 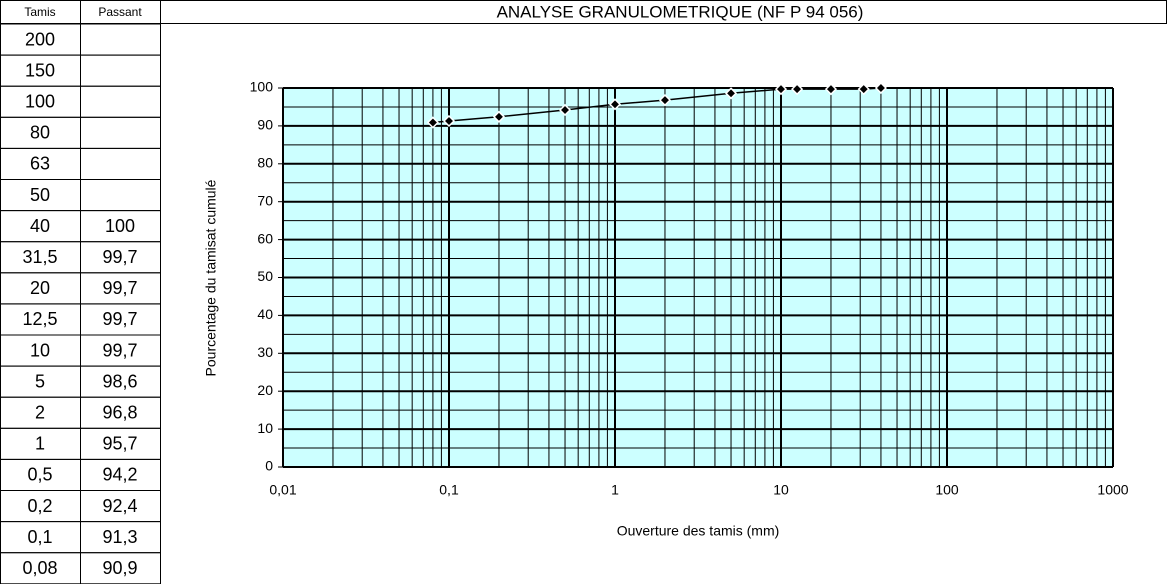 I want to click on table-cell-text: 12,5, so click(x=39, y=319).